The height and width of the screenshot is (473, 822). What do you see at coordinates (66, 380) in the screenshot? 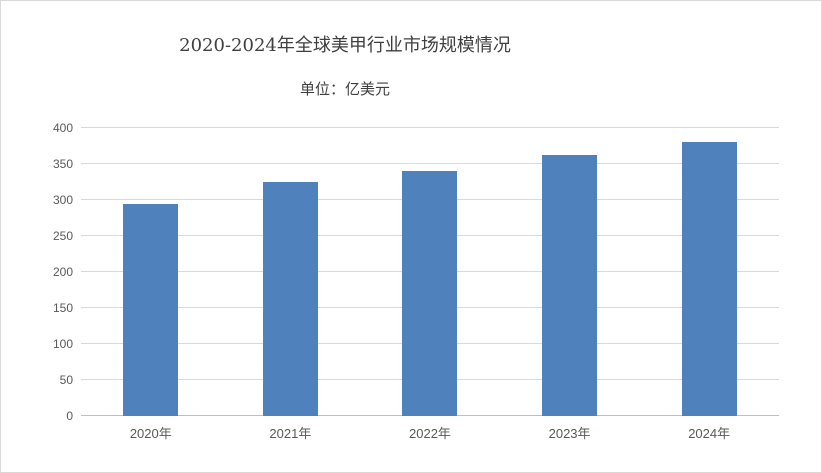
I see `y-tick-label-50: 50` at bounding box center [66, 380].